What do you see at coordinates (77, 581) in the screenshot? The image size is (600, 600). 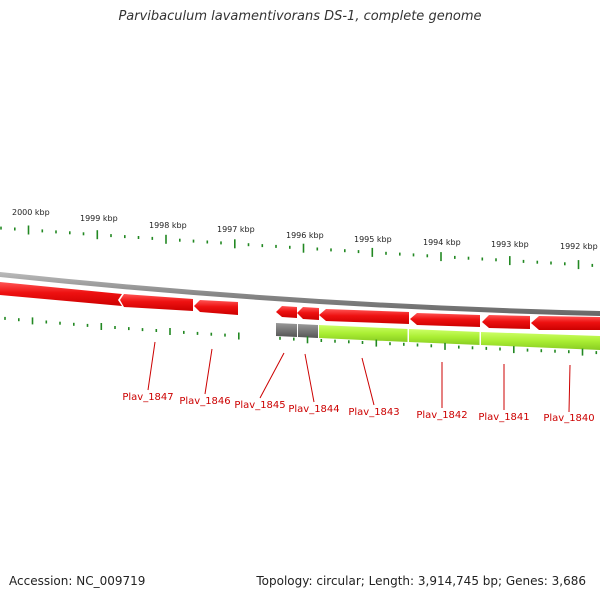 I see `accession-text: Accession: NC_009719` at bounding box center [77, 581].